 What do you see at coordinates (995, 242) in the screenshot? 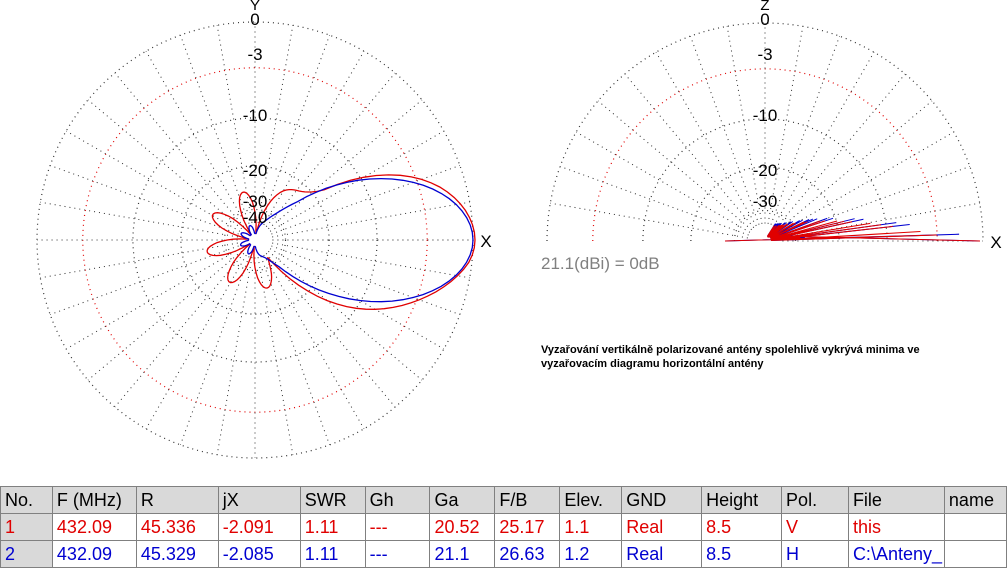
I see `v-axis-x-label: X` at bounding box center [995, 242].